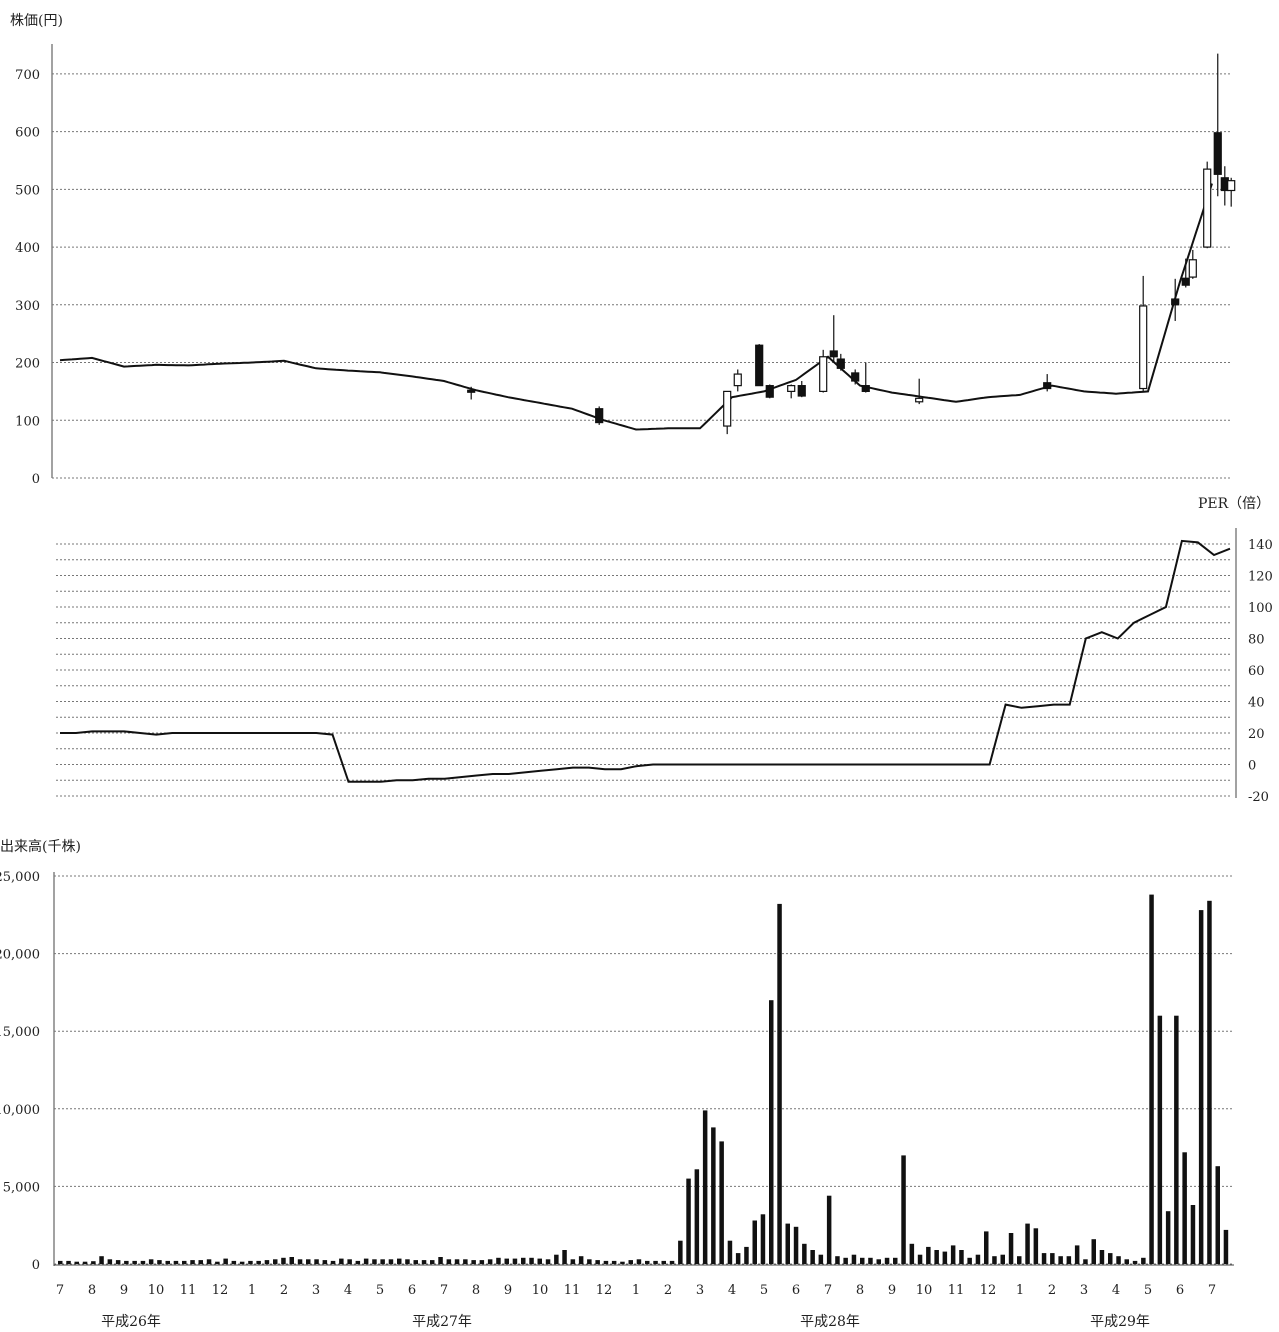 The height and width of the screenshot is (1332, 1279). I want to click on x-month-label: 4, so click(348, 1290).